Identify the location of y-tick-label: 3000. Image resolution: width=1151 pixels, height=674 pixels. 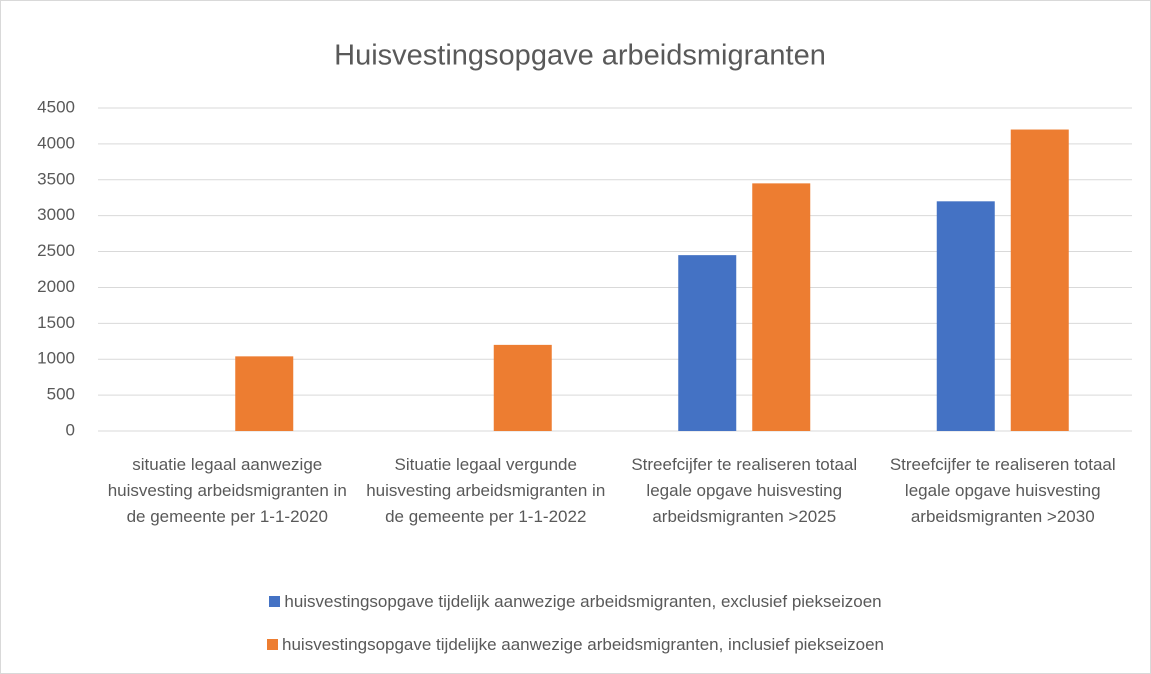
(56, 214).